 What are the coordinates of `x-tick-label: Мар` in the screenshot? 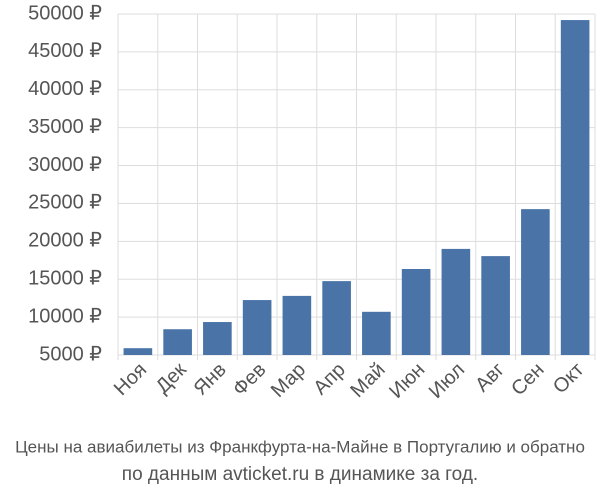 It's located at (288, 380).